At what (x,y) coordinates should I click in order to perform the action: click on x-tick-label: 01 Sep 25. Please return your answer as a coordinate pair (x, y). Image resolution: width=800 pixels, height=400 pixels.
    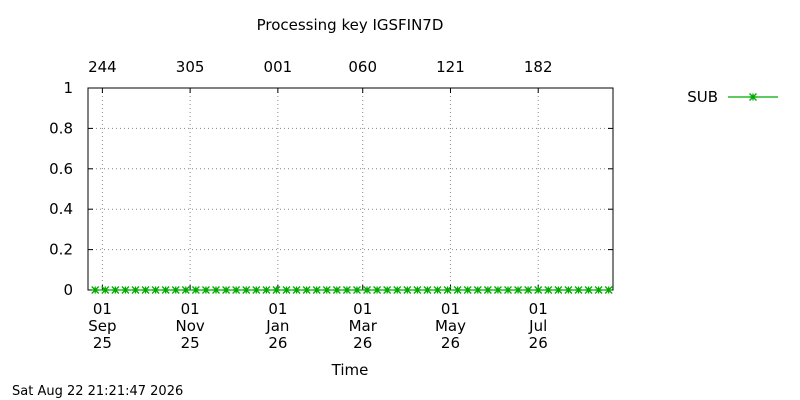
    Looking at the image, I should click on (102, 326).